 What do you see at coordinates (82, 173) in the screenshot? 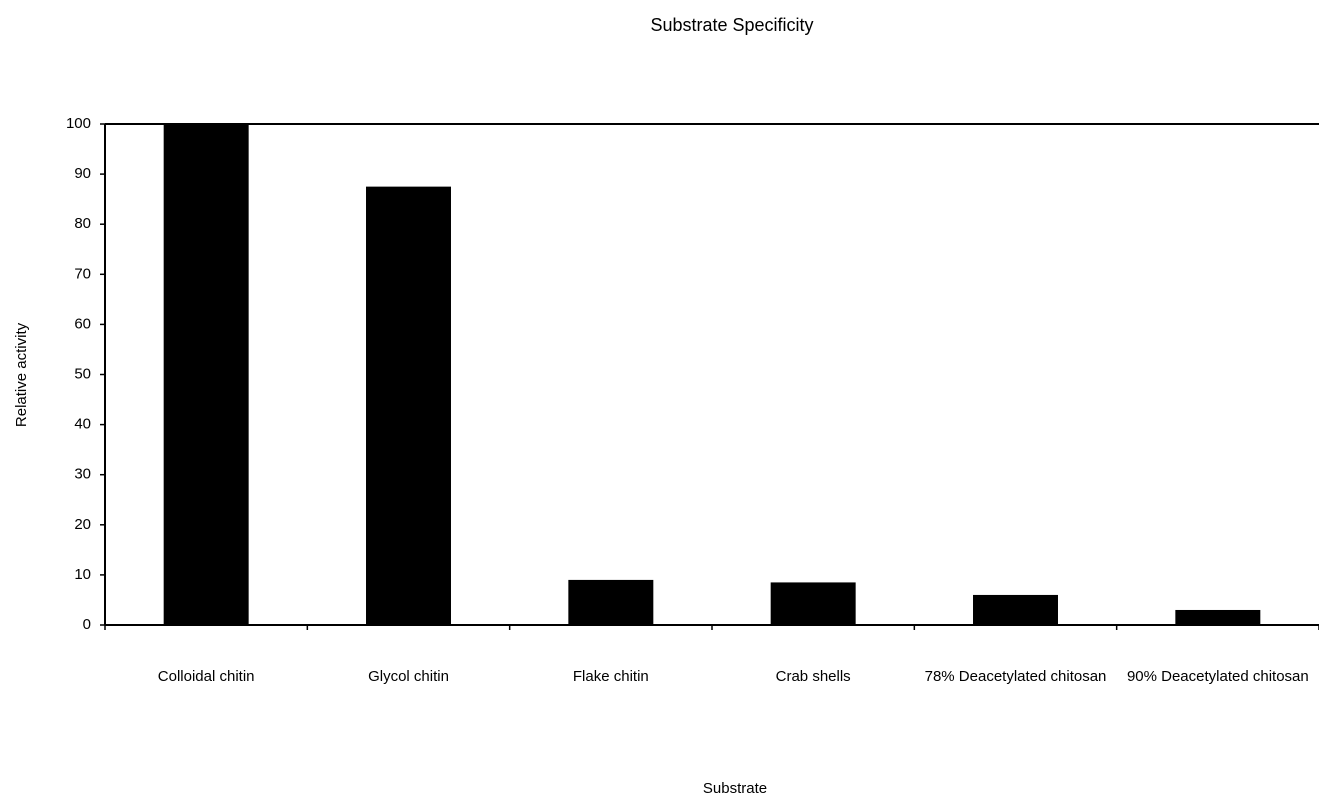
I see `y-tick-label: 90` at bounding box center [82, 173].